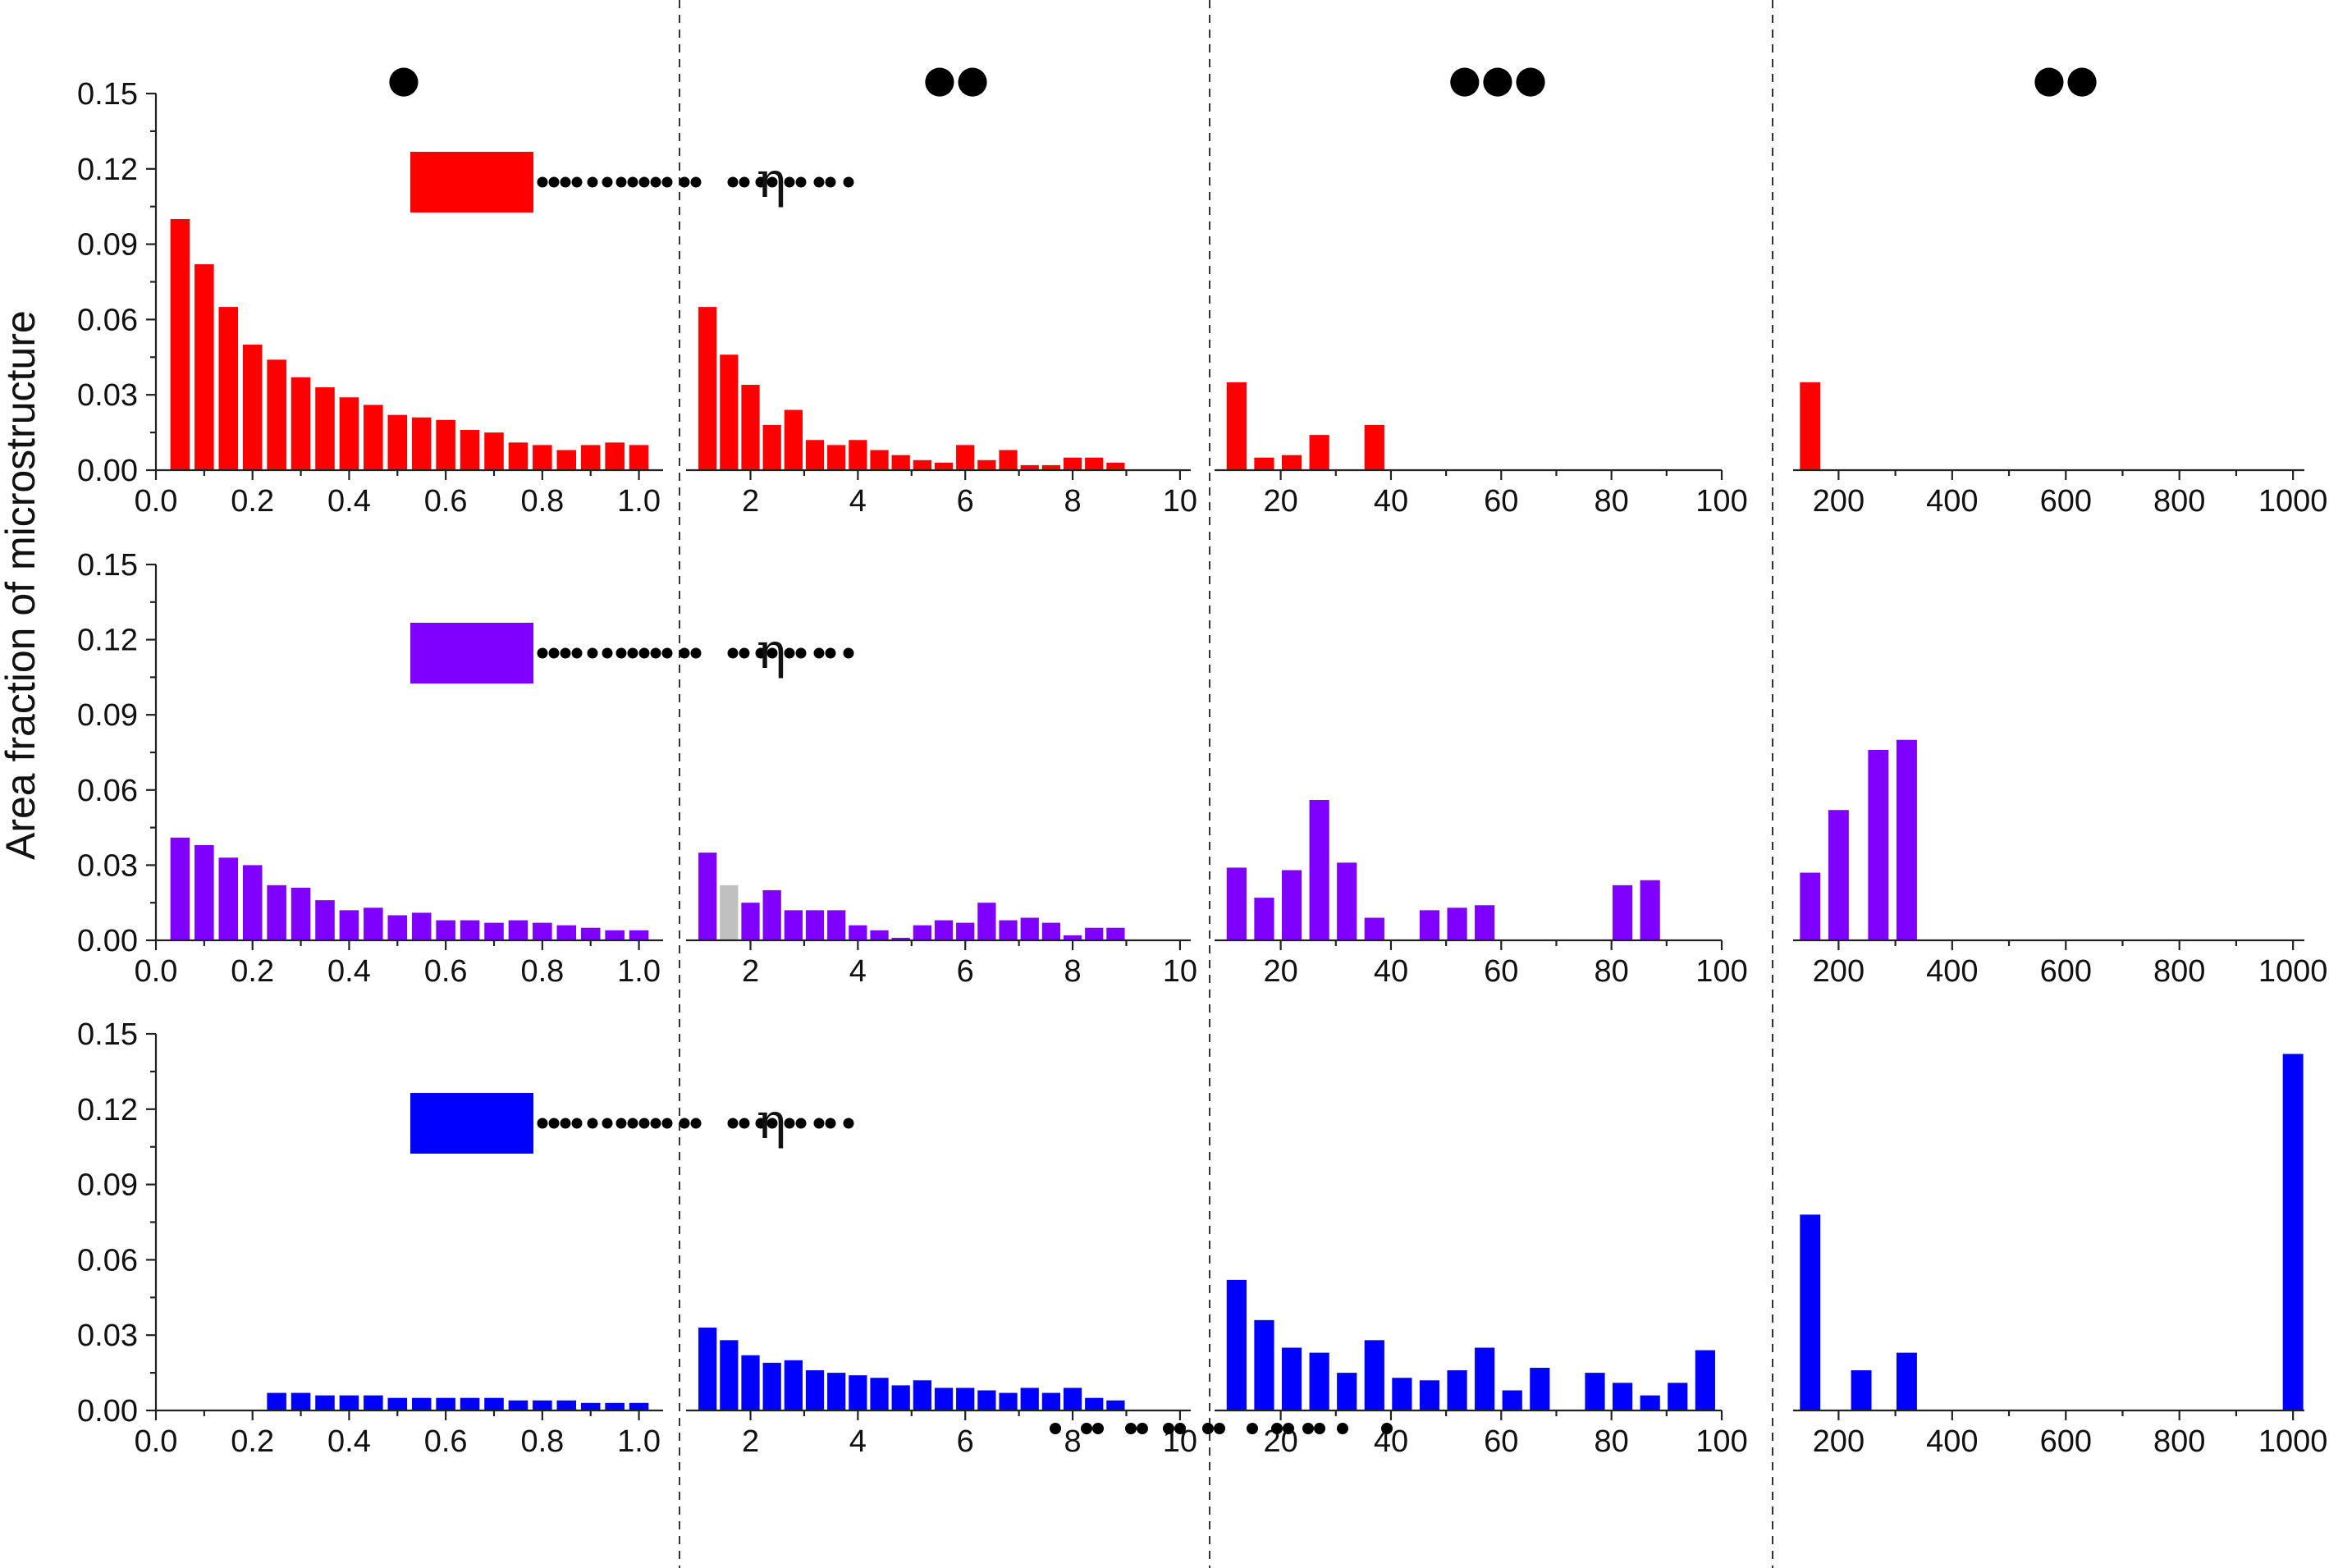 The image size is (2329, 1568). Describe the element at coordinates (941, 921) in the screenshot. I see `panel-r2-c2: 2 4 6 8 10` at that location.